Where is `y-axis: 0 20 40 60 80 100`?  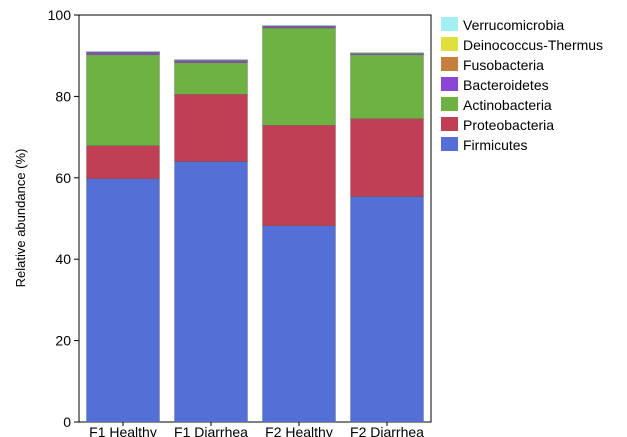 y-axis: 0 20 40 60 80 100 is located at coordinates (63, 218).